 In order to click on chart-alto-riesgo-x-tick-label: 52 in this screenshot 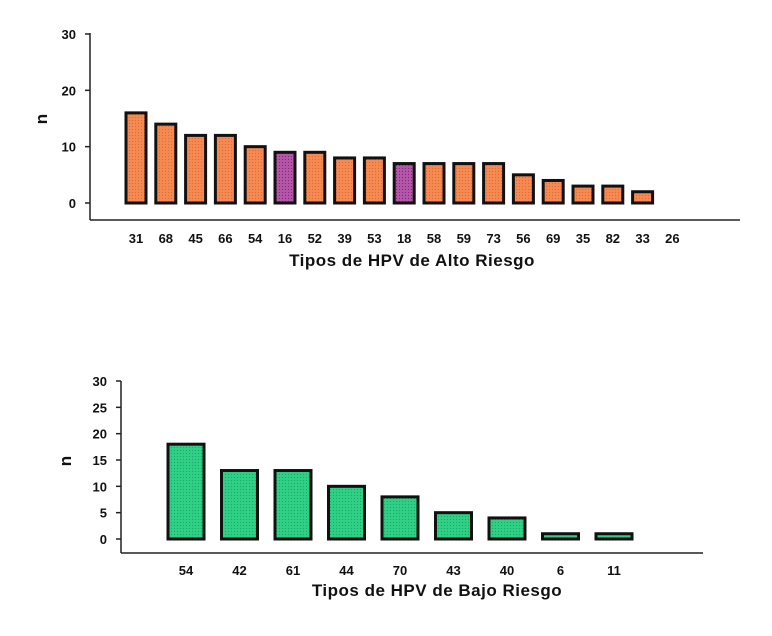, I will do `click(315, 238)`.